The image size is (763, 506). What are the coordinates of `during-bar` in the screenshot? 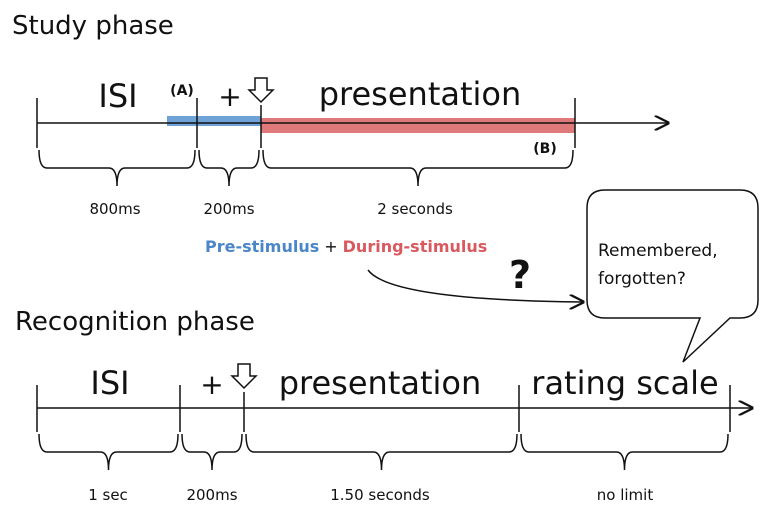 It's located at (418, 125).